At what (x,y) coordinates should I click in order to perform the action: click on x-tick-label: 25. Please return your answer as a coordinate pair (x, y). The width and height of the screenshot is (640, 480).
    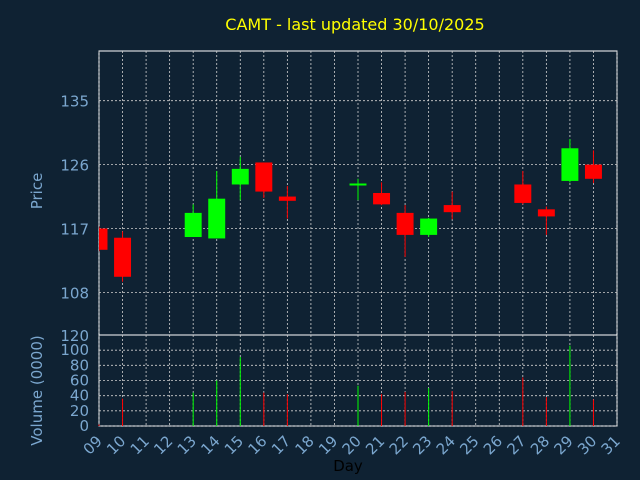
    Looking at the image, I should click on (469, 445).